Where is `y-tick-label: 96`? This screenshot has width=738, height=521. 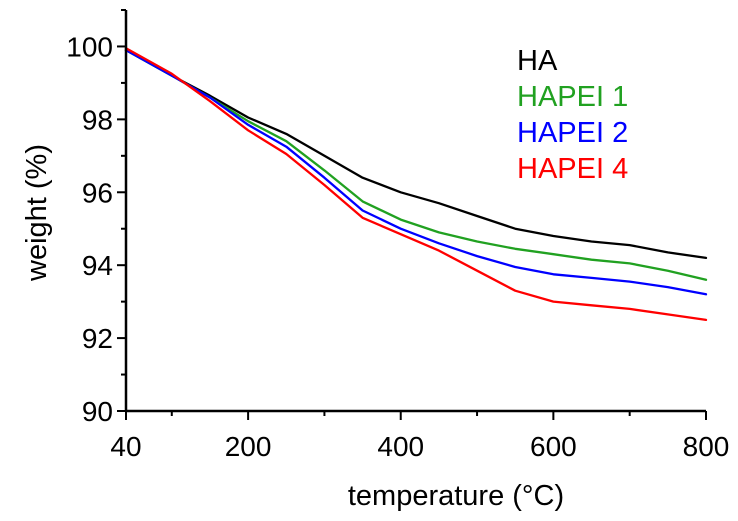
y-tick-label: 96 is located at coordinates (97, 192).